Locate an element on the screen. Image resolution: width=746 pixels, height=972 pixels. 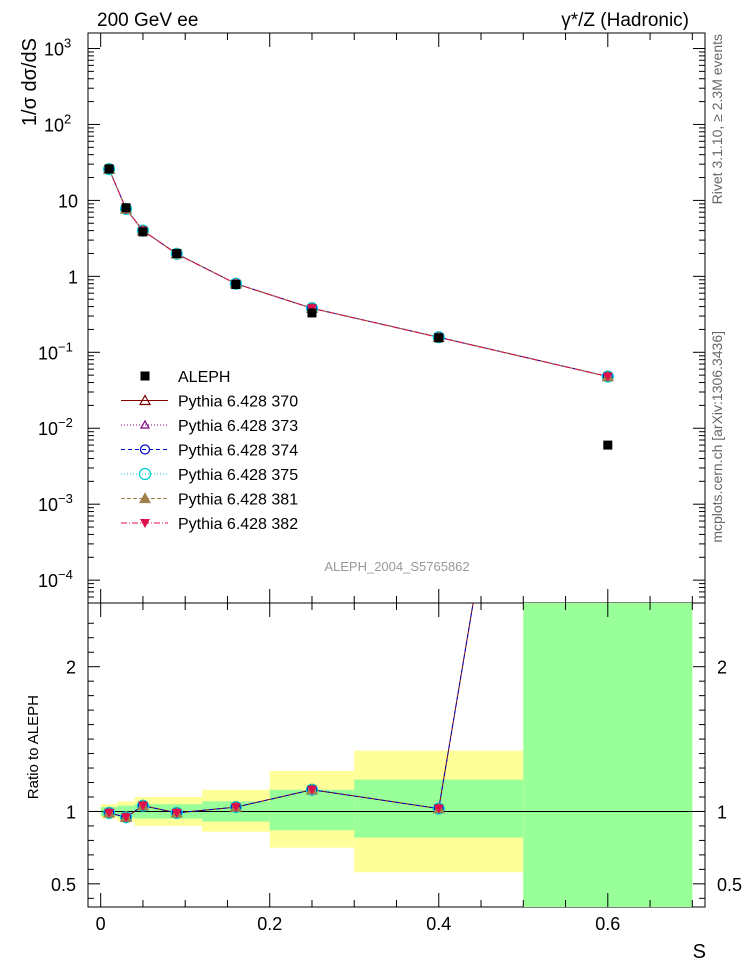
x-axis-title: S is located at coordinates (699, 952).